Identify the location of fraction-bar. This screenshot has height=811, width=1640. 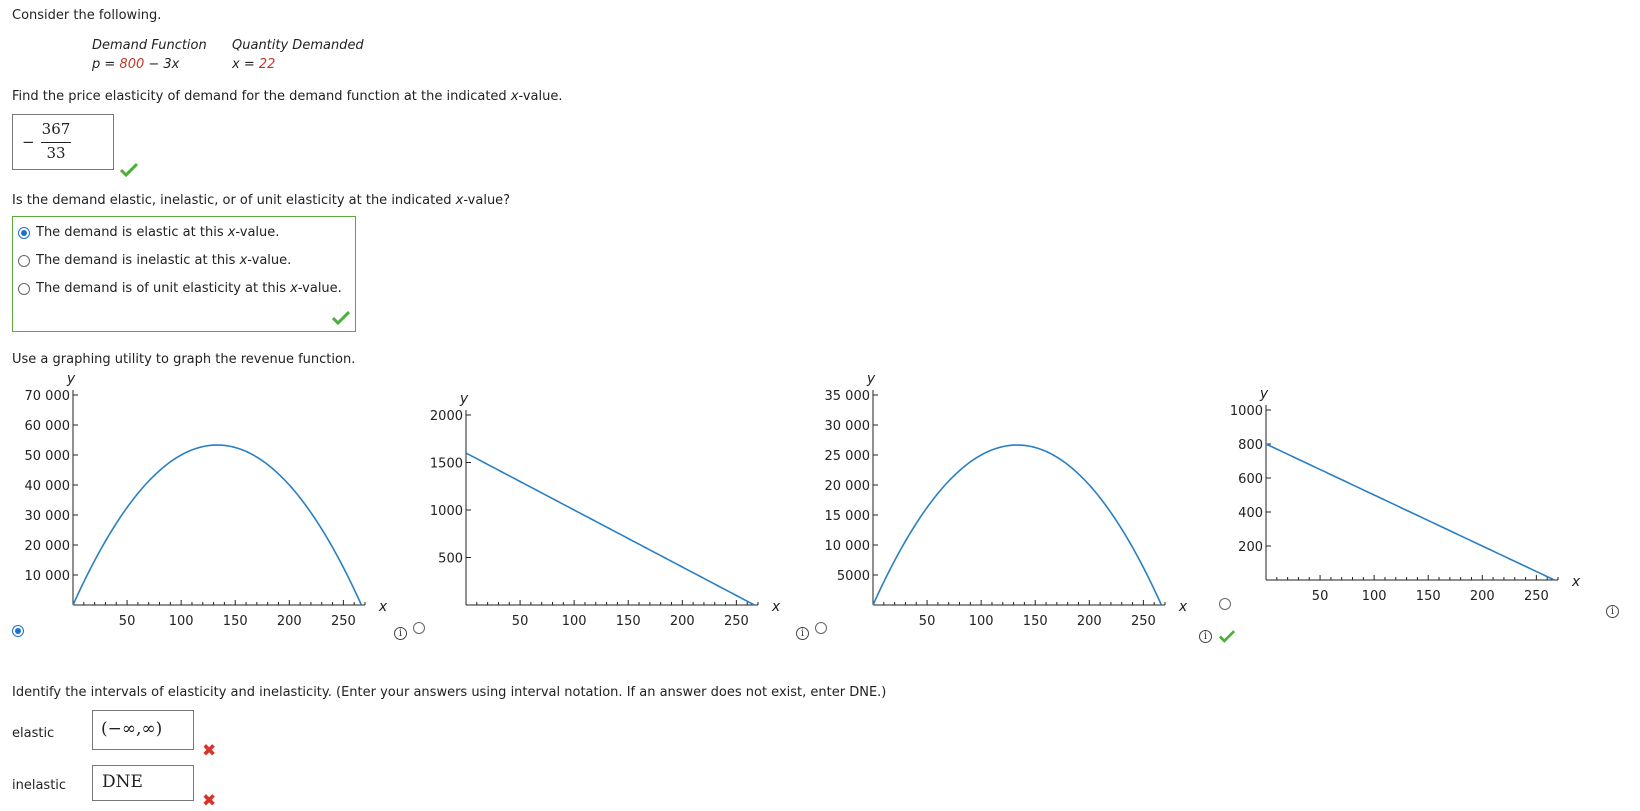
(56, 142).